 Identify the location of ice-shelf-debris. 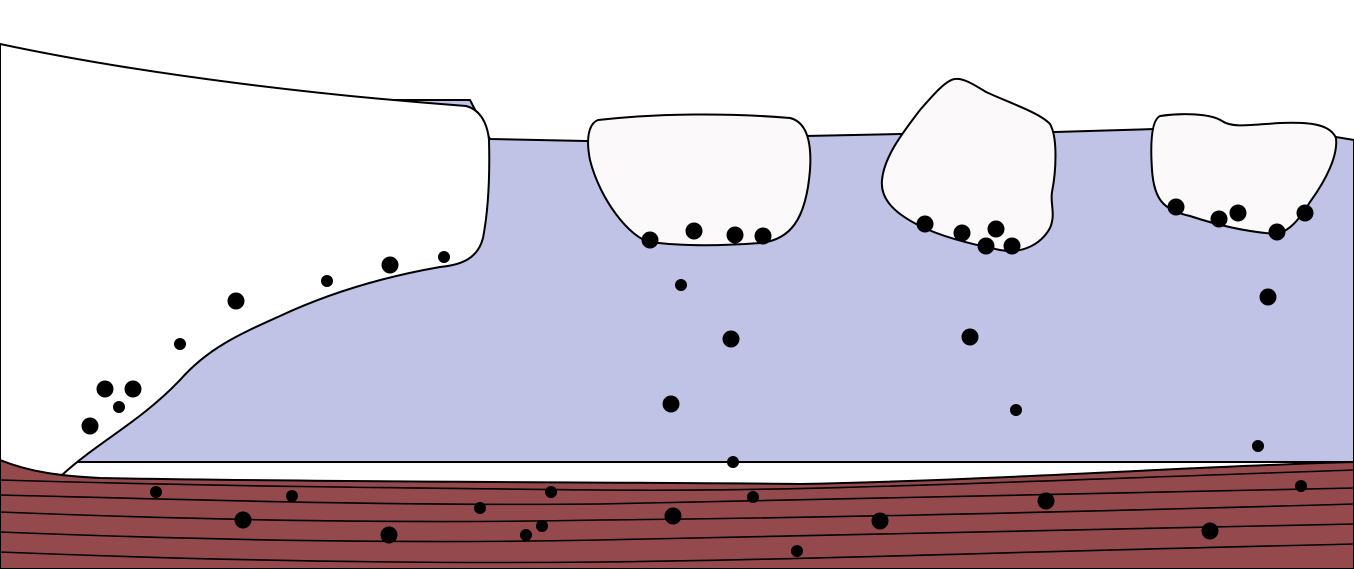
(265, 343).